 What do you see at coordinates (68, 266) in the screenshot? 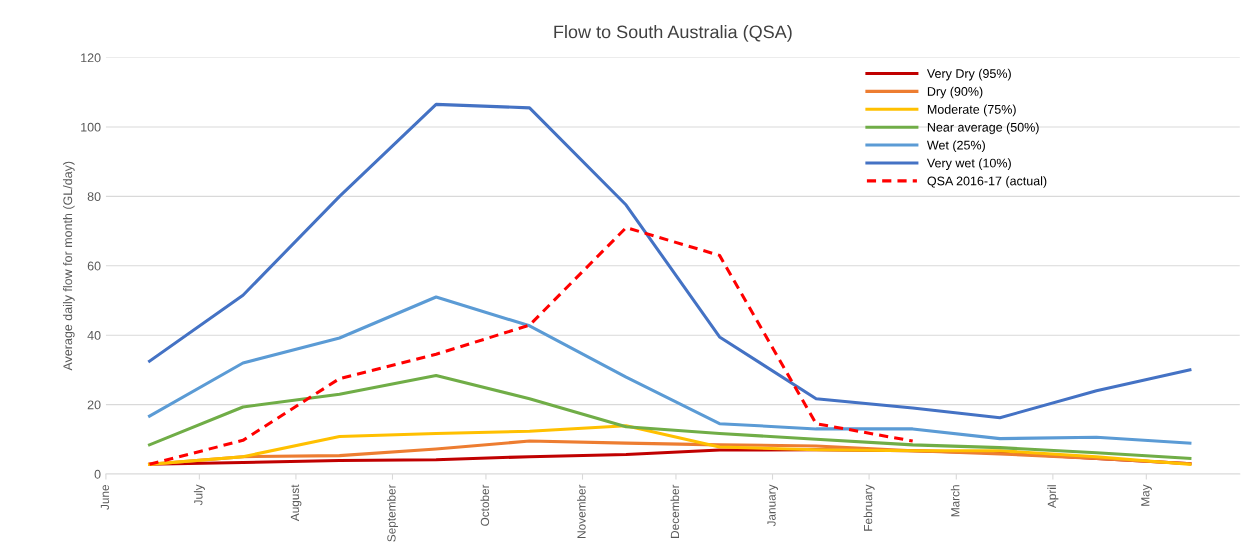
I see `y-axis-title: Average daily flow for month (GL/day)` at bounding box center [68, 266].